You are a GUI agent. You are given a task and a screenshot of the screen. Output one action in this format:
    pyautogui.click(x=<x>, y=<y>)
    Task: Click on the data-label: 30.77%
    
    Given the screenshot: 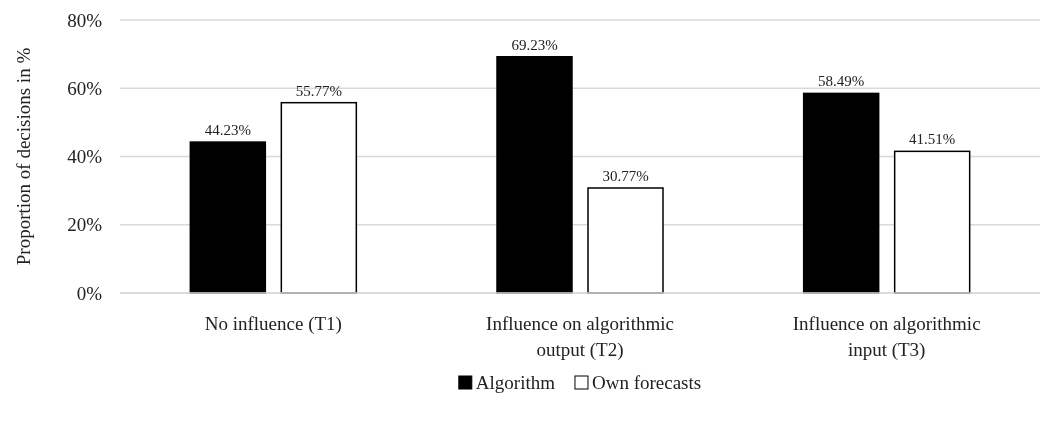 What is the action you would take?
    pyautogui.click(x=625, y=176)
    